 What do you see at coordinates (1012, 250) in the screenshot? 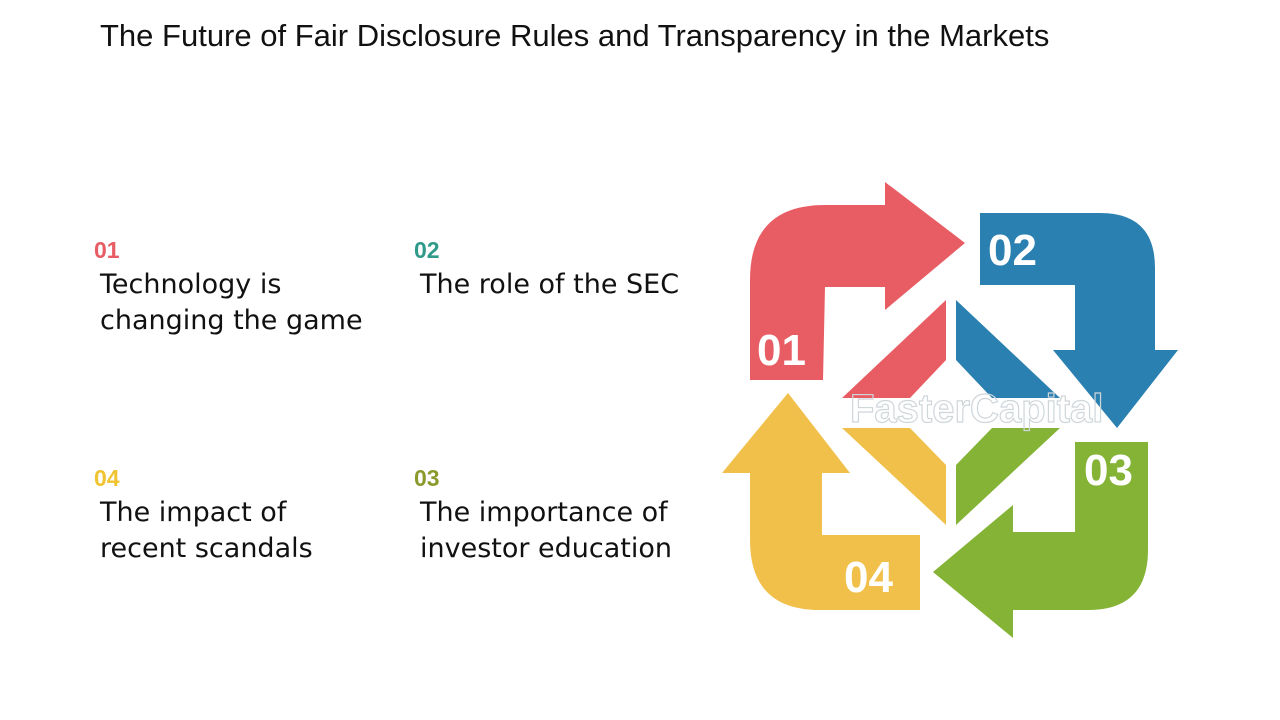
I see `arrow-02-label: 02` at bounding box center [1012, 250].